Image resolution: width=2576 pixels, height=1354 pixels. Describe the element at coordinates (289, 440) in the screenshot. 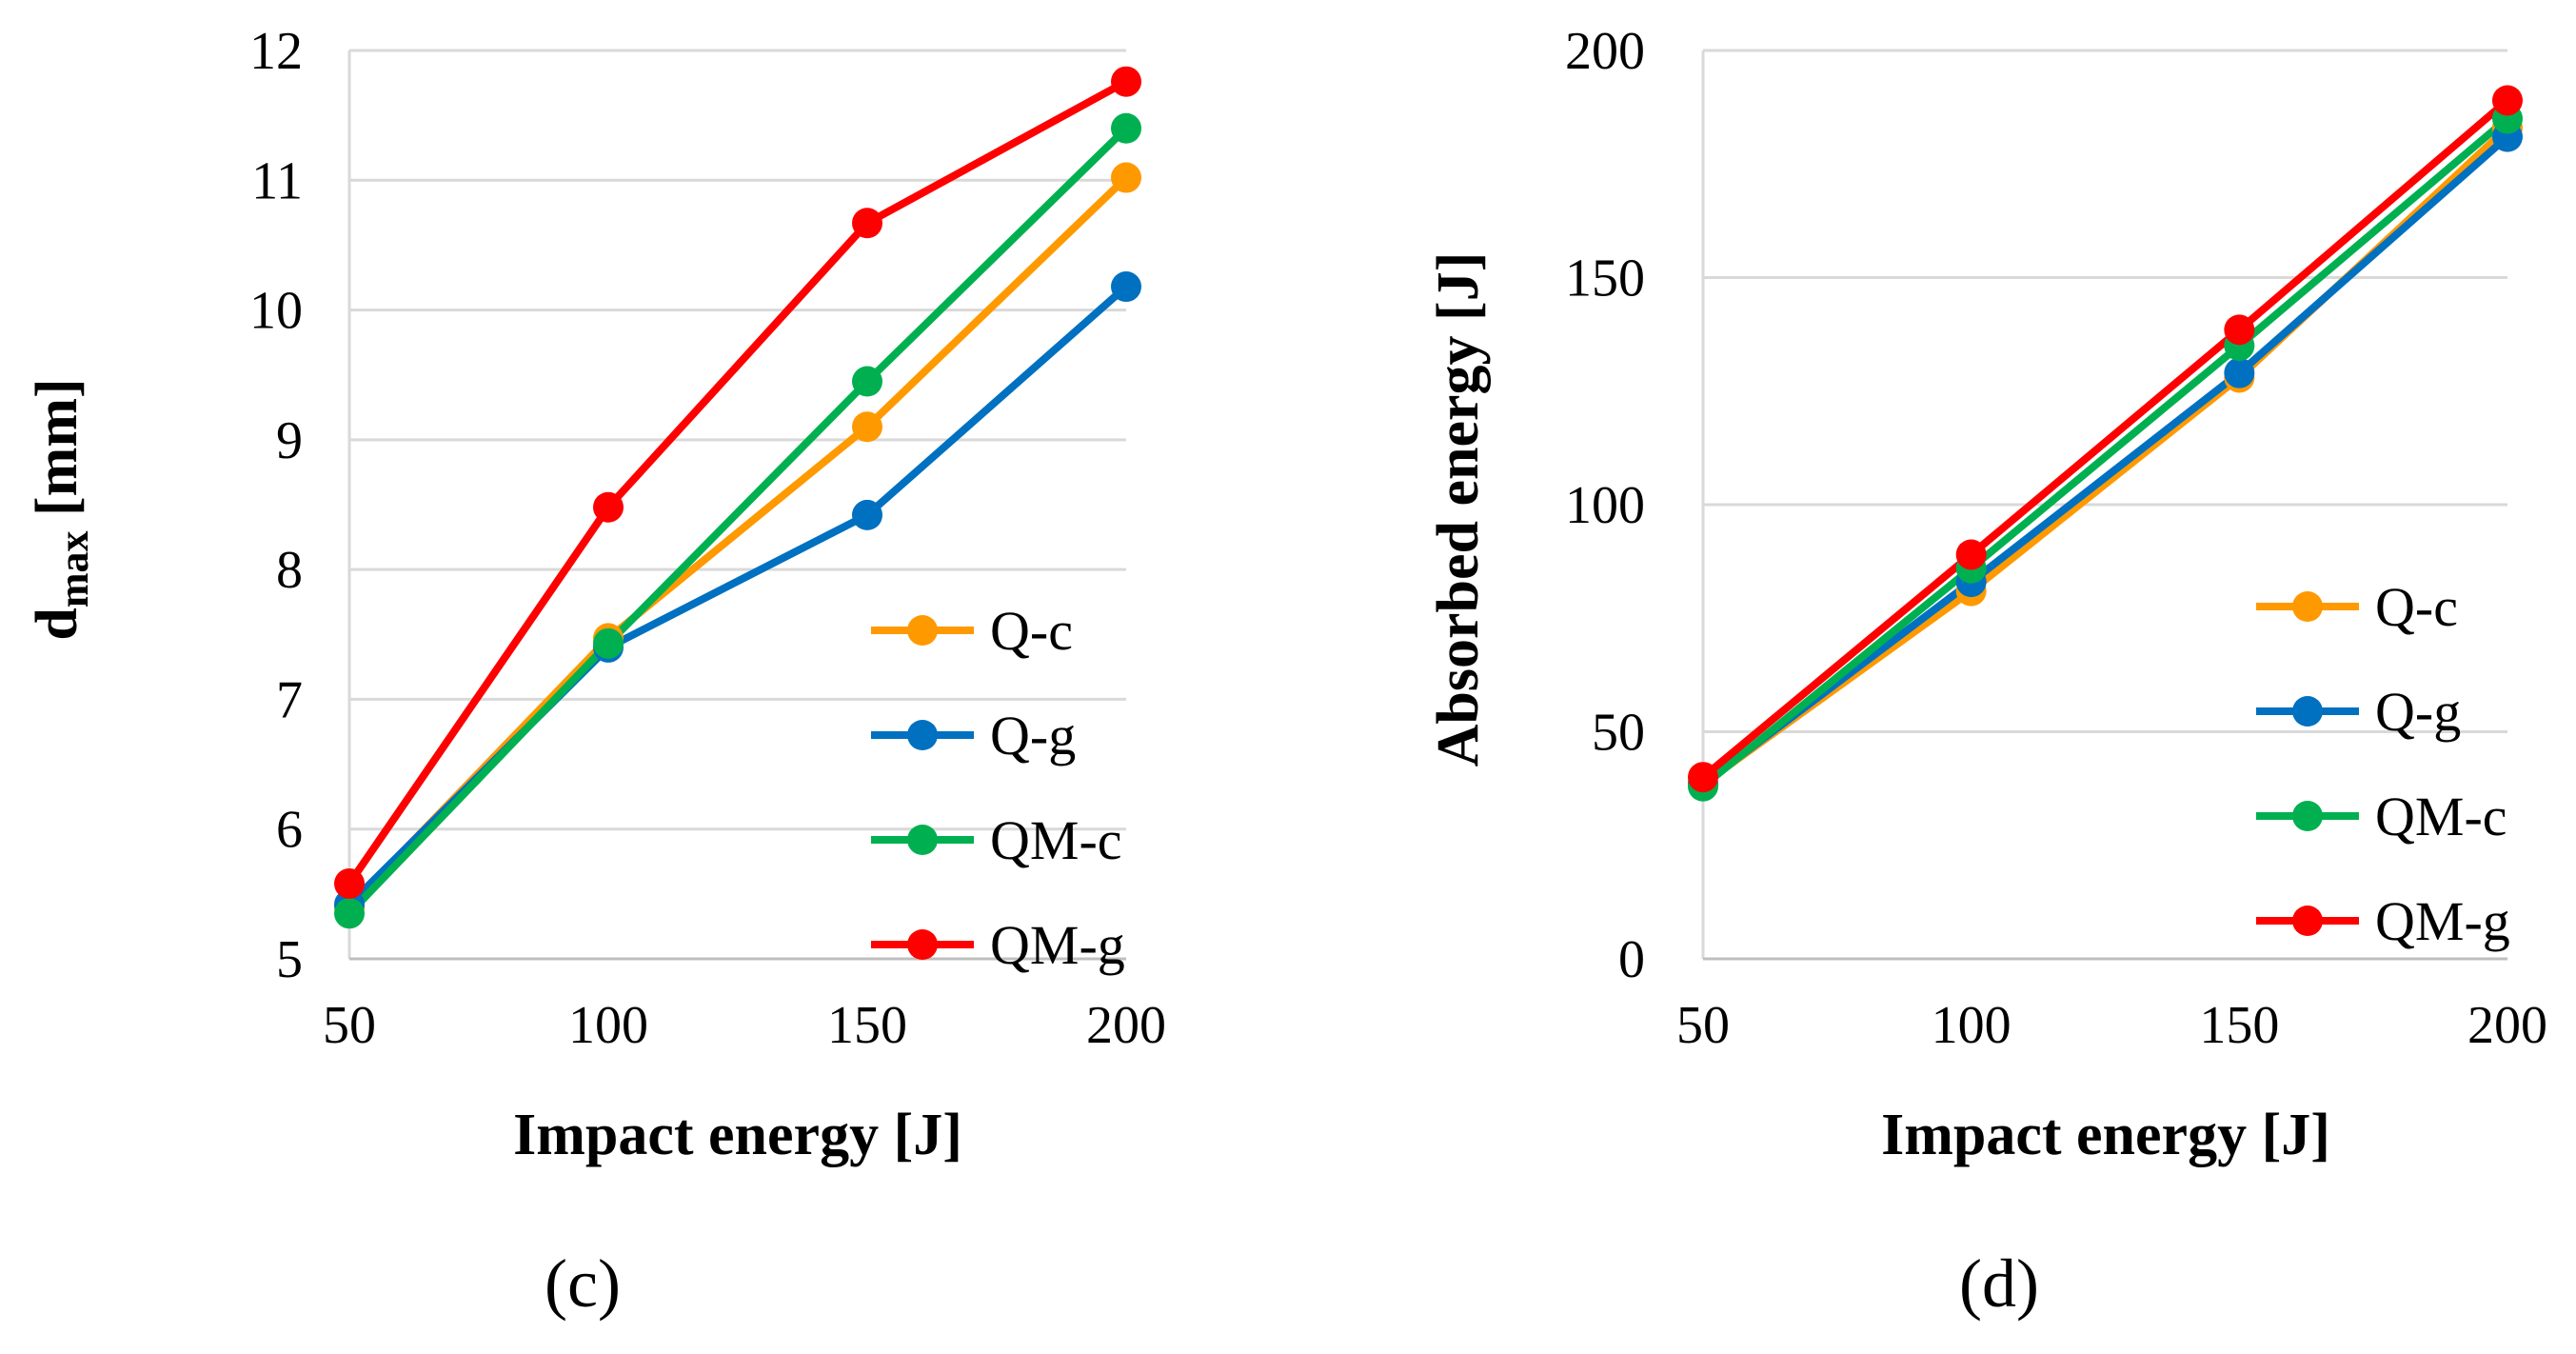

I see `y-tick-label: 9` at that location.